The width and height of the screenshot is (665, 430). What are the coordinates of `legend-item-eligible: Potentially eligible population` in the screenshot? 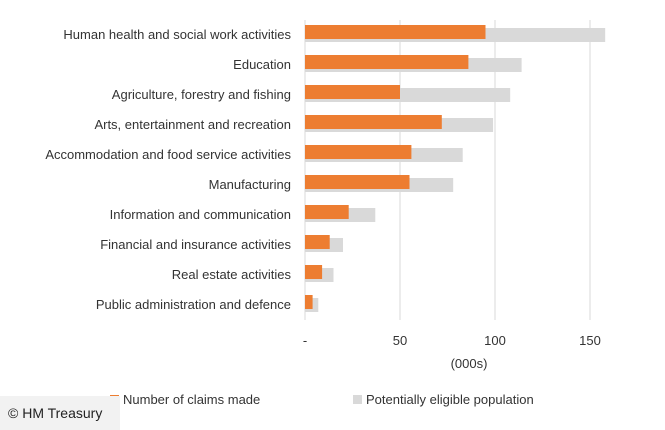 It's located at (443, 399).